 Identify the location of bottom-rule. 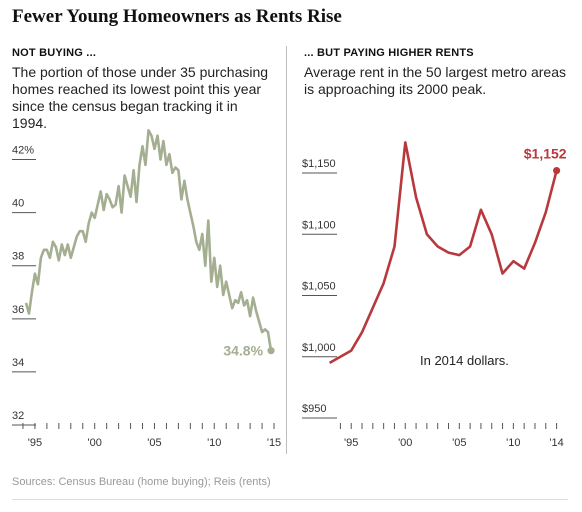
(290, 499).